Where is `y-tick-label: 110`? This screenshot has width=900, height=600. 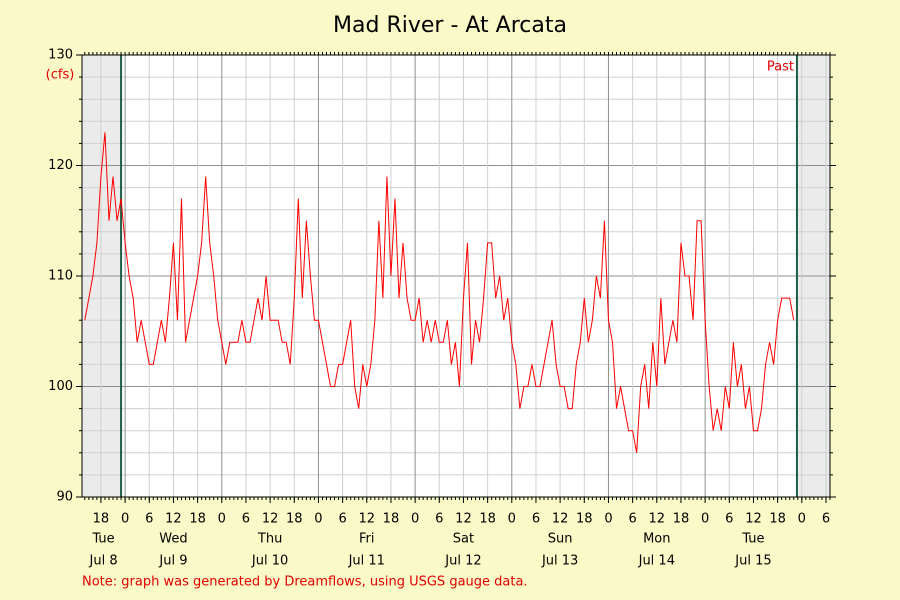 y-tick-label: 110 is located at coordinates (60, 276).